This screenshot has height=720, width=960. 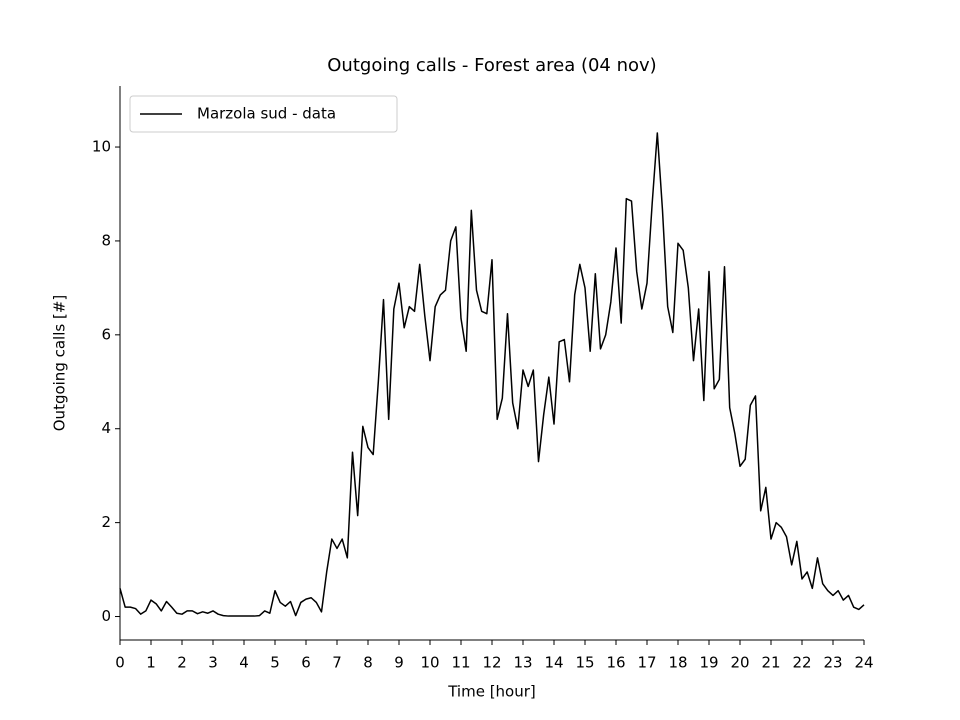 I want to click on x-tick-label: 23, so click(x=832, y=663).